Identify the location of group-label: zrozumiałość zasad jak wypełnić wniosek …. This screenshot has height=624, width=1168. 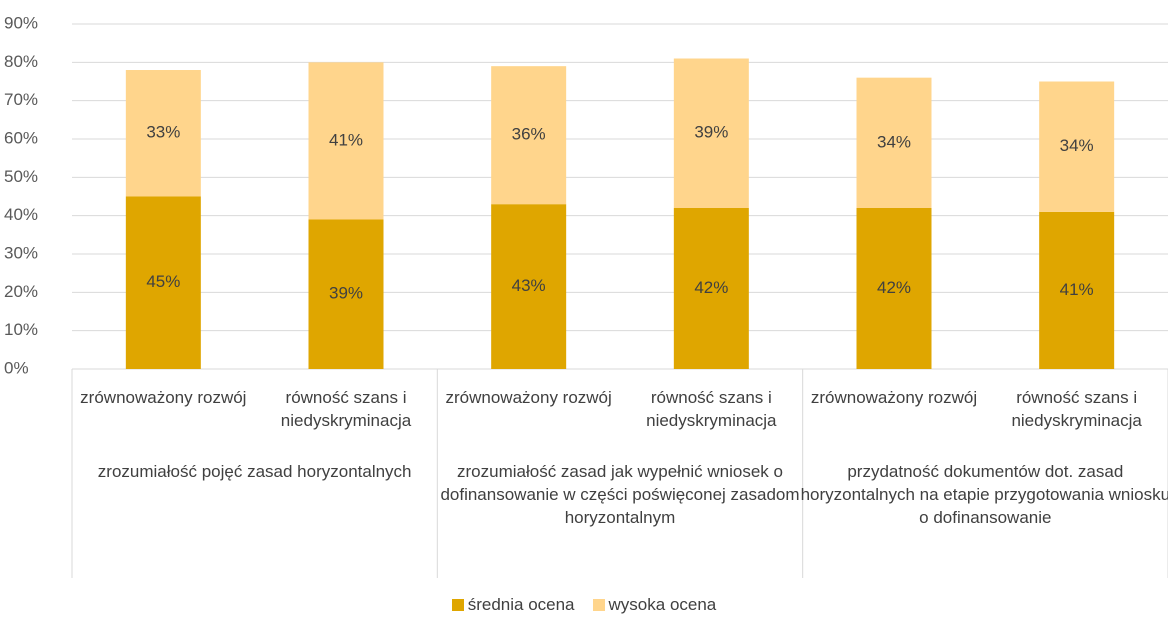
(620, 494).